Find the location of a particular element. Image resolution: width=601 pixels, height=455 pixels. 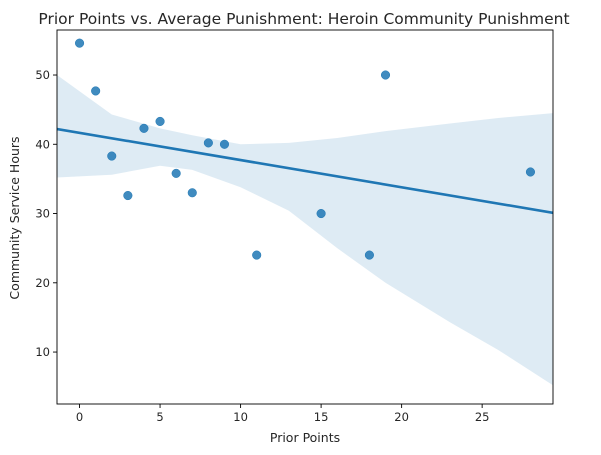

x-tick-label: 0 is located at coordinates (79, 417).